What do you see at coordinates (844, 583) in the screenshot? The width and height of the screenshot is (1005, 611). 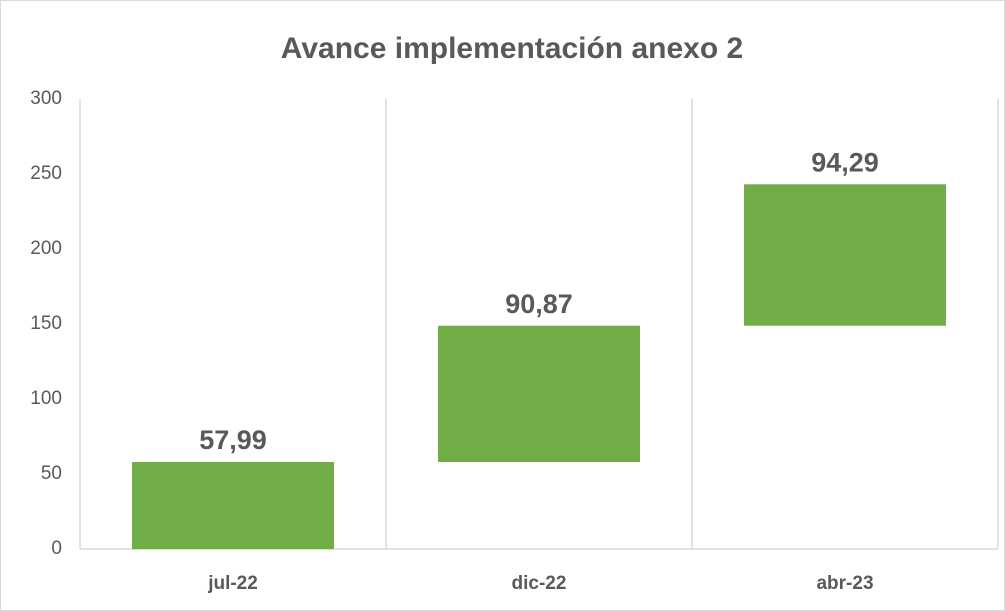 I see `x-tick-label: abr-23` at bounding box center [844, 583].